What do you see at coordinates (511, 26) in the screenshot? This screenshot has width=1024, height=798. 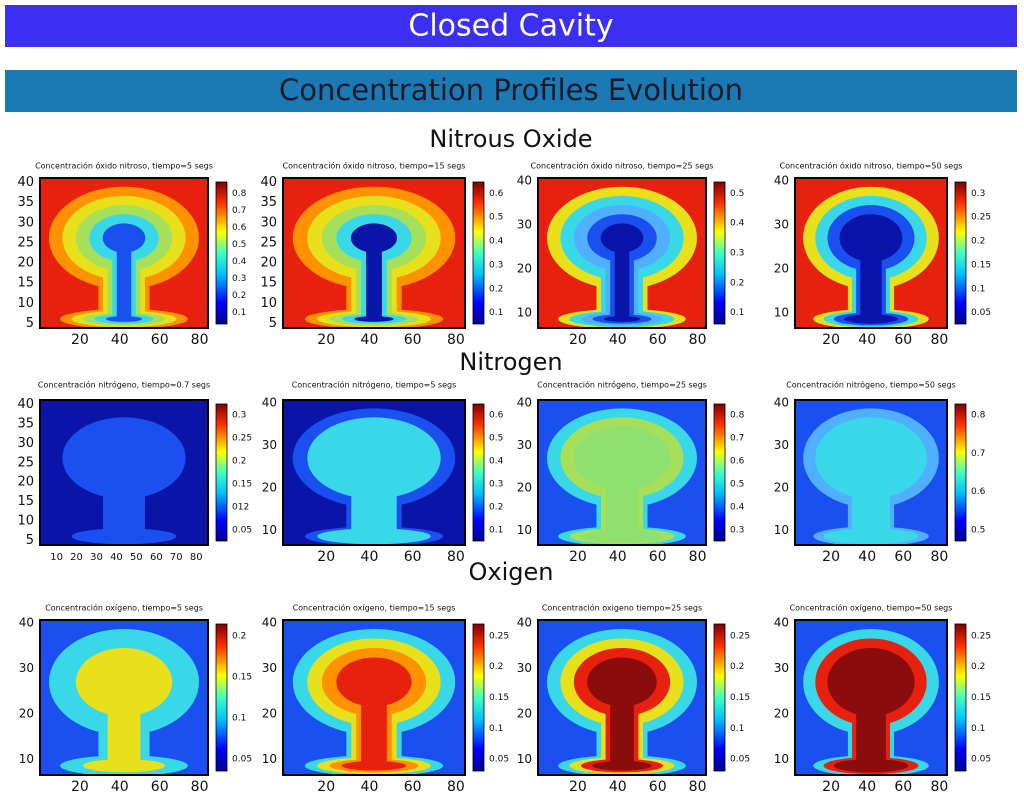 I see `title-banner` at bounding box center [511, 26].